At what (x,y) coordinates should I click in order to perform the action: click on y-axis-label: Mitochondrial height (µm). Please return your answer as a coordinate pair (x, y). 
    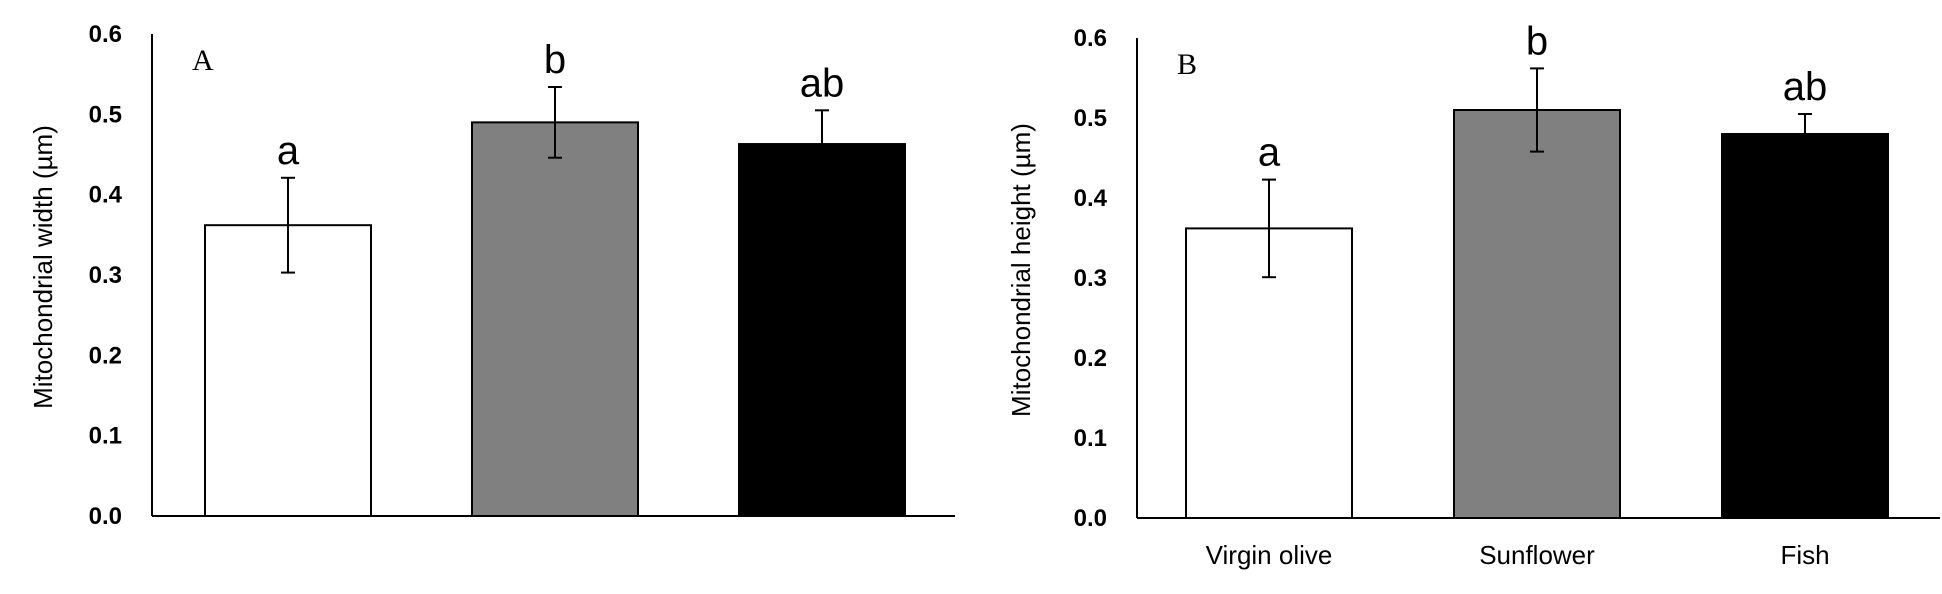
    Looking at the image, I should click on (1021, 270).